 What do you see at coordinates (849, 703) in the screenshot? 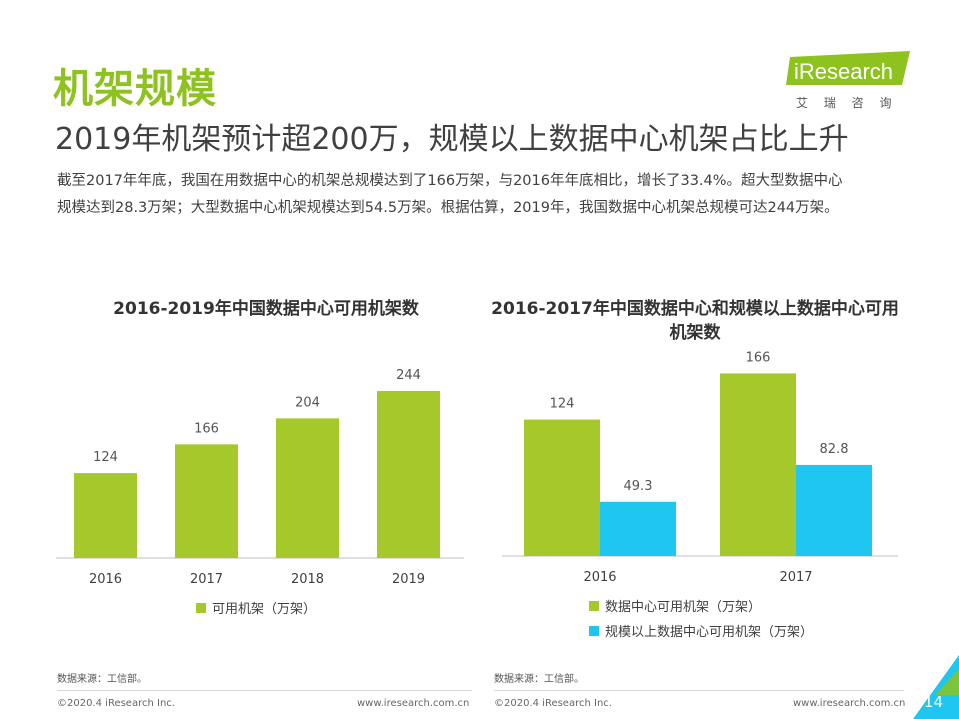
I see `footer-url-right: www.iresearch.com.cn` at bounding box center [849, 703].